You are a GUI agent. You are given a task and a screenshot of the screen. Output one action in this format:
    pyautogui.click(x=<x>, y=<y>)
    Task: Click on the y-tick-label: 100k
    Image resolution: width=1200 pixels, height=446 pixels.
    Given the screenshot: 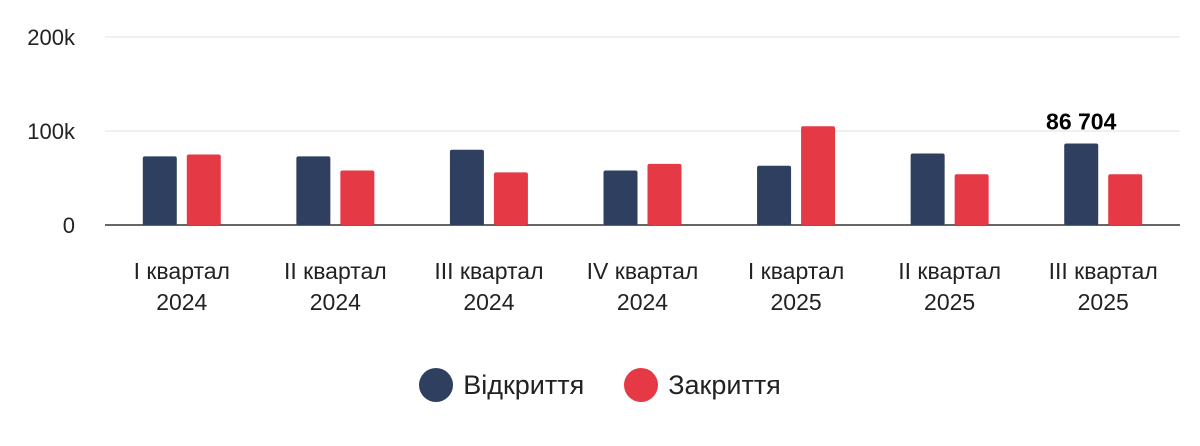 What is the action you would take?
    pyautogui.click(x=51, y=131)
    